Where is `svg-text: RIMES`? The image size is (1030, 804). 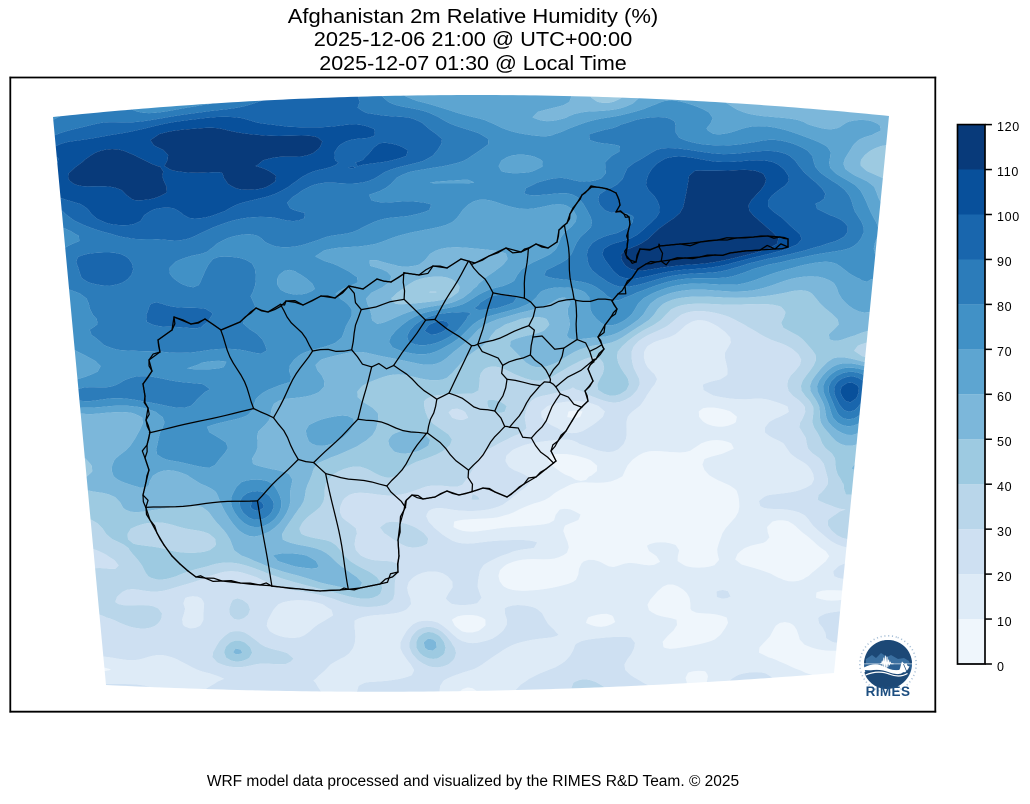 svg-text: RIMES is located at coordinates (888, 691).